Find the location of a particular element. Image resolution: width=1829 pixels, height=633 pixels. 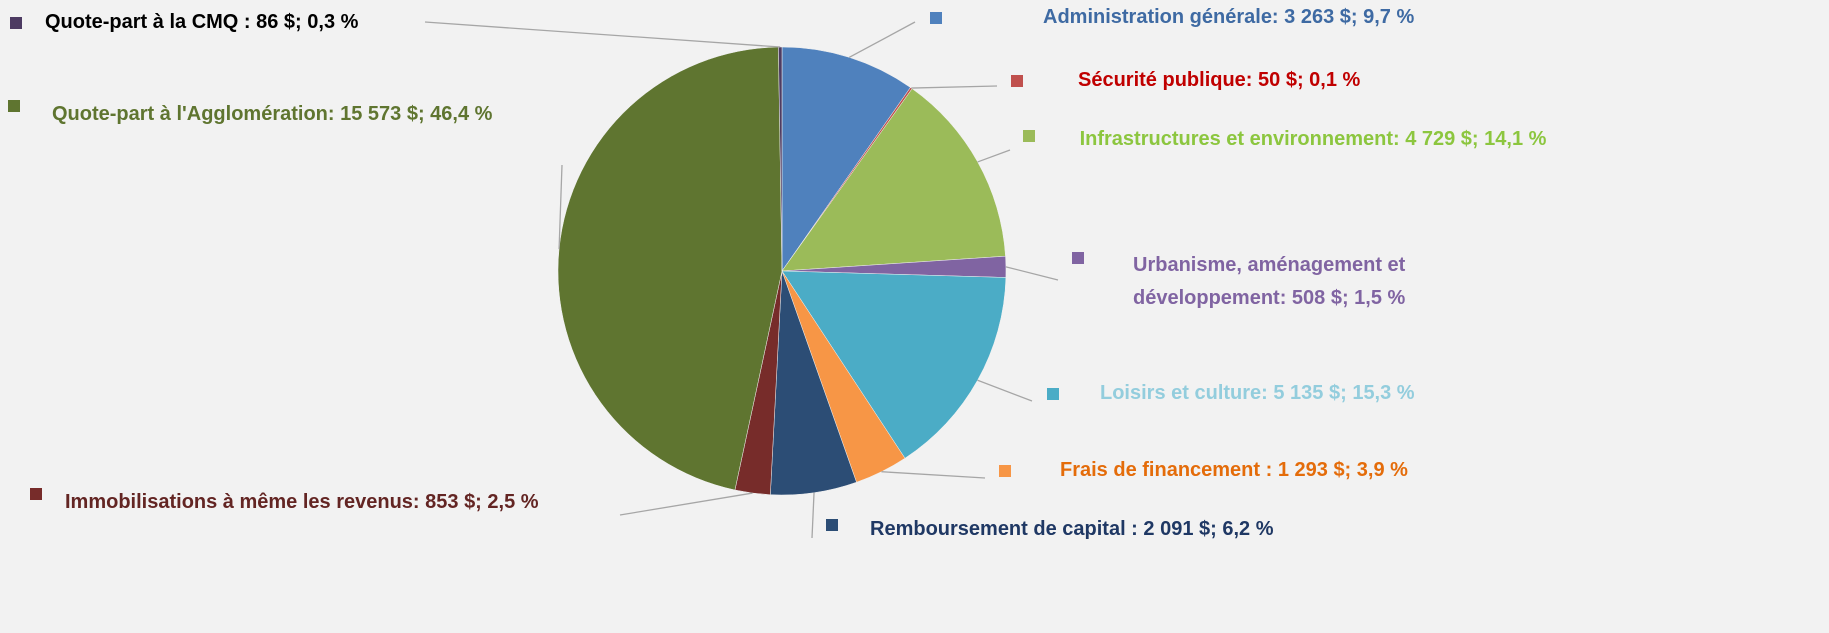

data-label: Frais de financement : 1 293 $; 3,9 % is located at coordinates (1234, 469).